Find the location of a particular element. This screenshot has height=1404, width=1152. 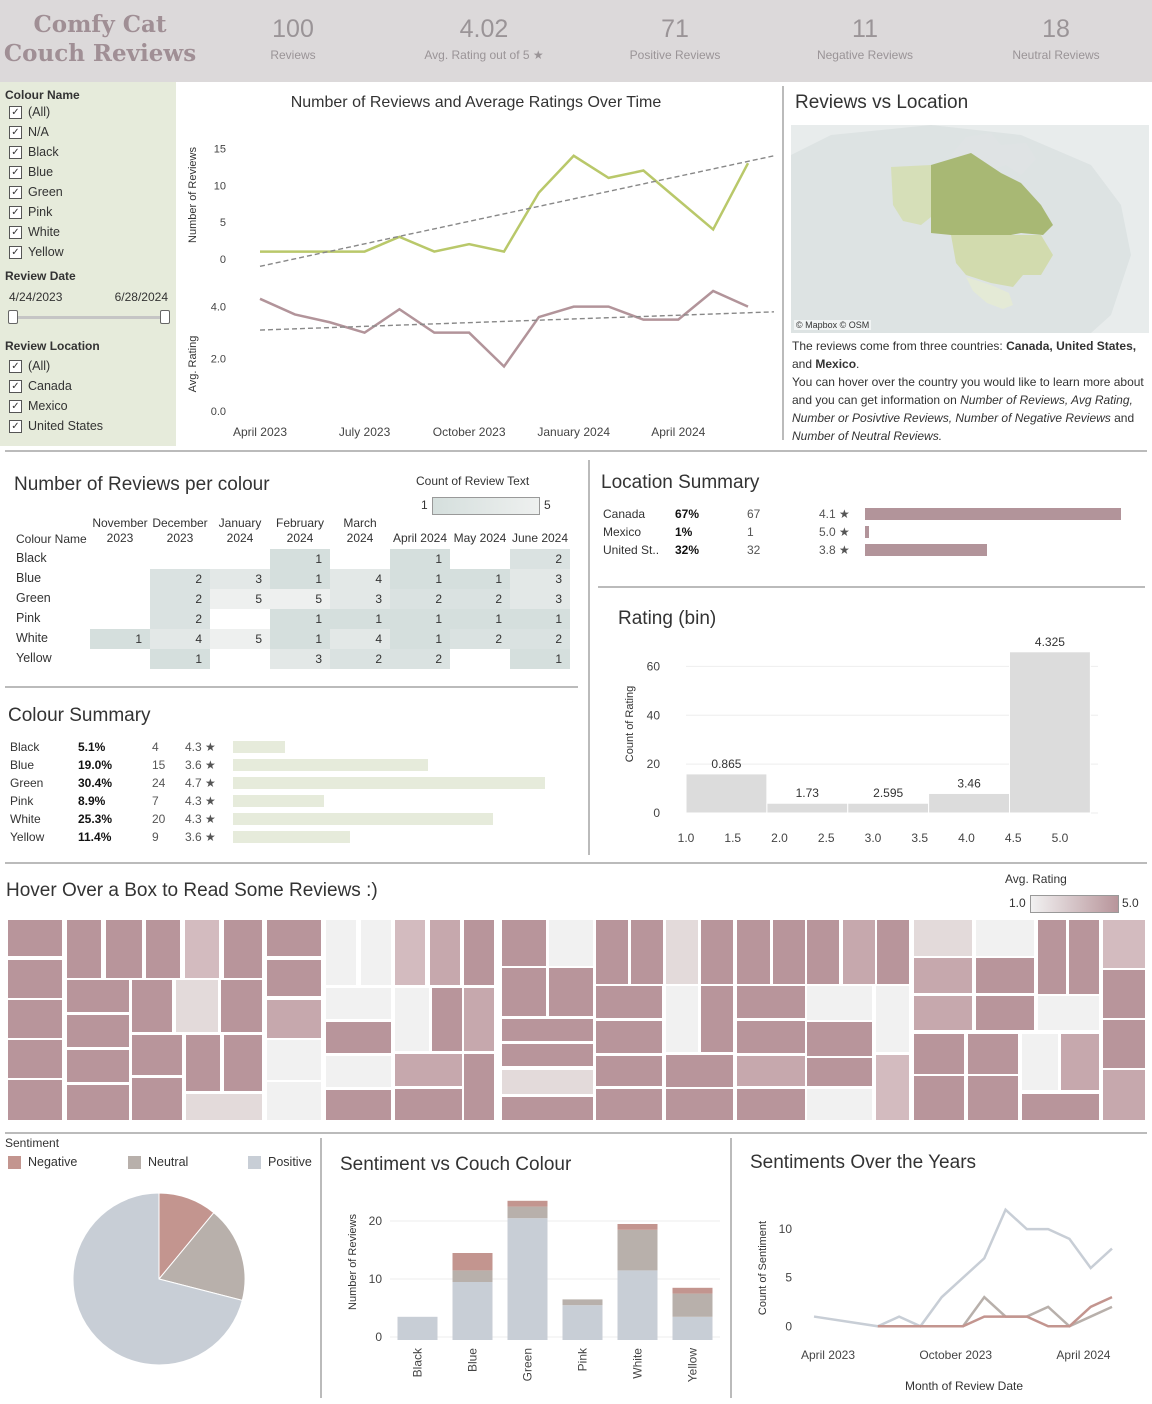

colour-filter-option: ✓ N/A is located at coordinates (29, 132).